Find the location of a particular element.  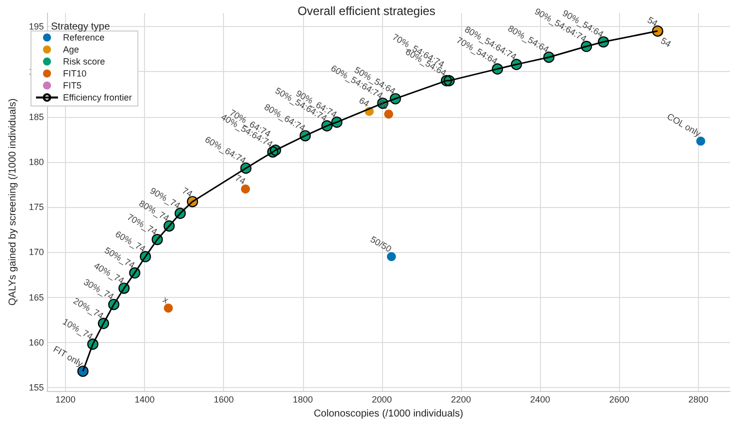

x-tick-label: 2000 is located at coordinates (382, 399).